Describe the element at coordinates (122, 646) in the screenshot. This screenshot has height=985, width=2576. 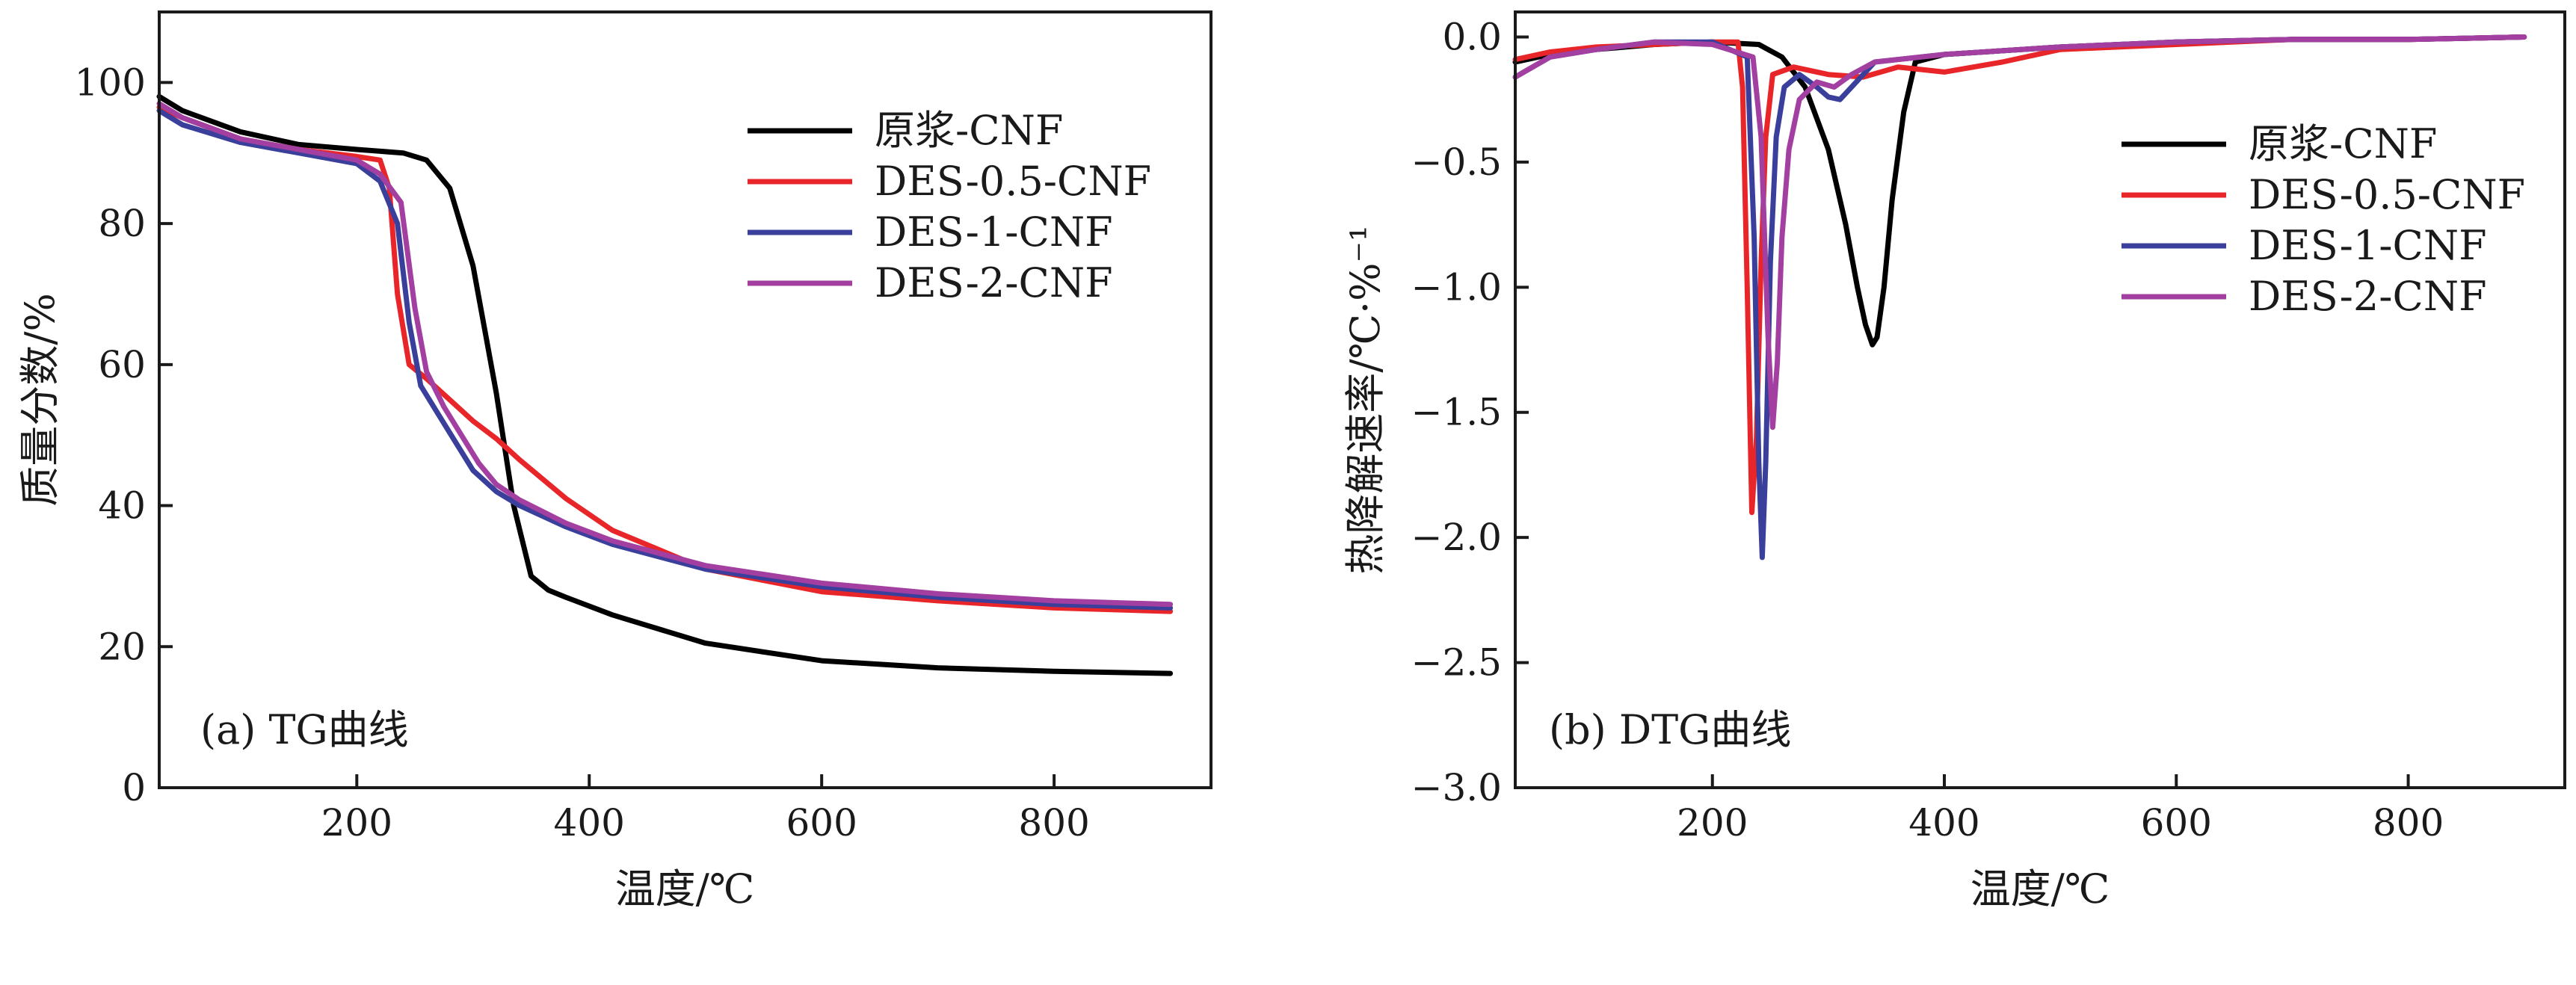
I see `tg-y-tick-label-1: 20` at that location.